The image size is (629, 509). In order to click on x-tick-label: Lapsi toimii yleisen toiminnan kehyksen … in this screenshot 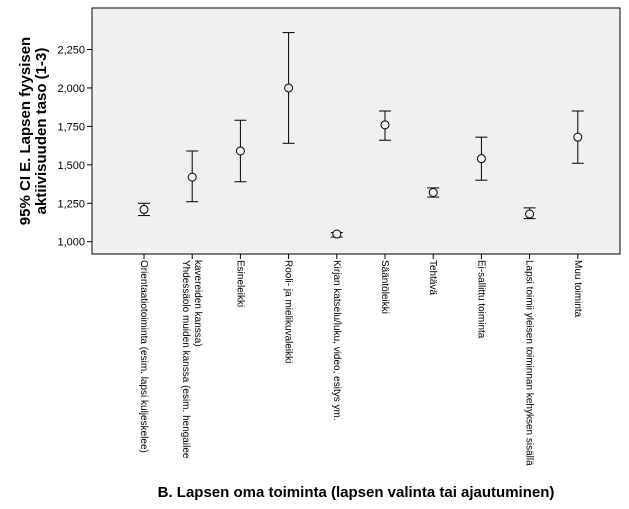, I will do `click(529, 363)`.